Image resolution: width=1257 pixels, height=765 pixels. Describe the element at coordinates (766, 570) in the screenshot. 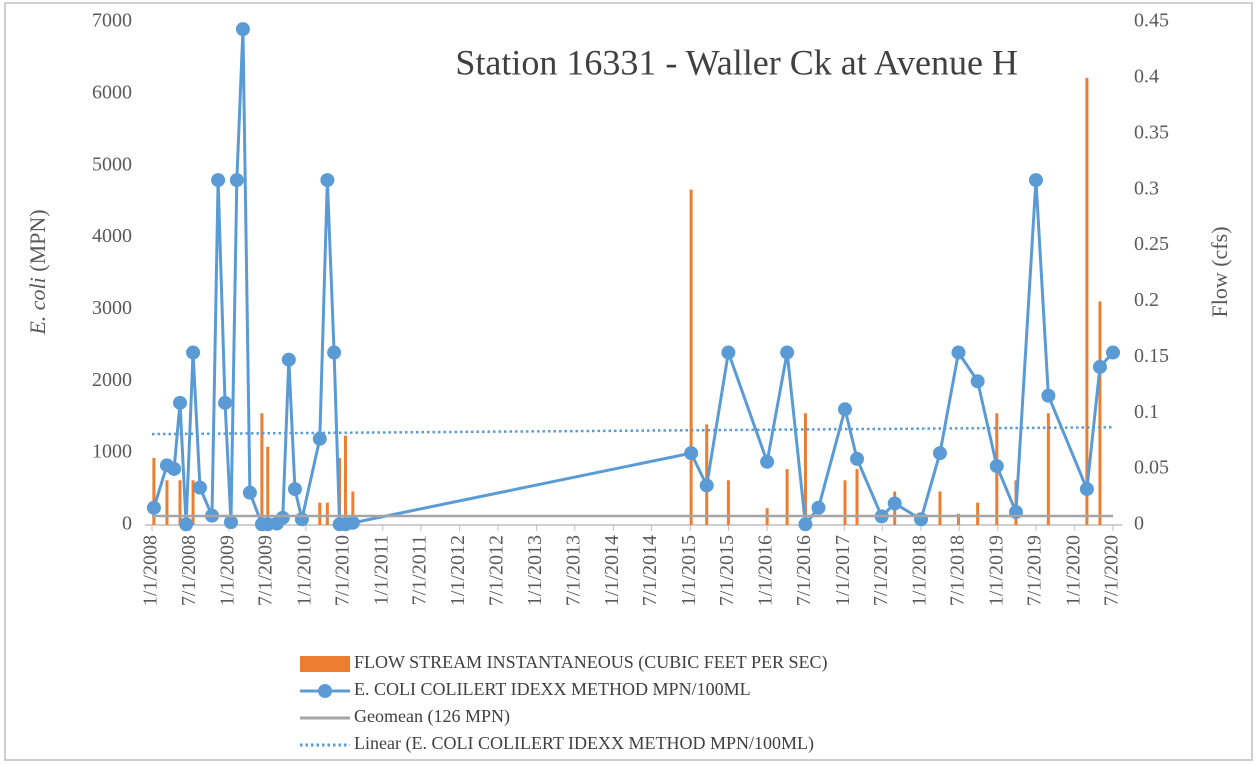

I see `x-tick-label: 1/1/2016` at that location.